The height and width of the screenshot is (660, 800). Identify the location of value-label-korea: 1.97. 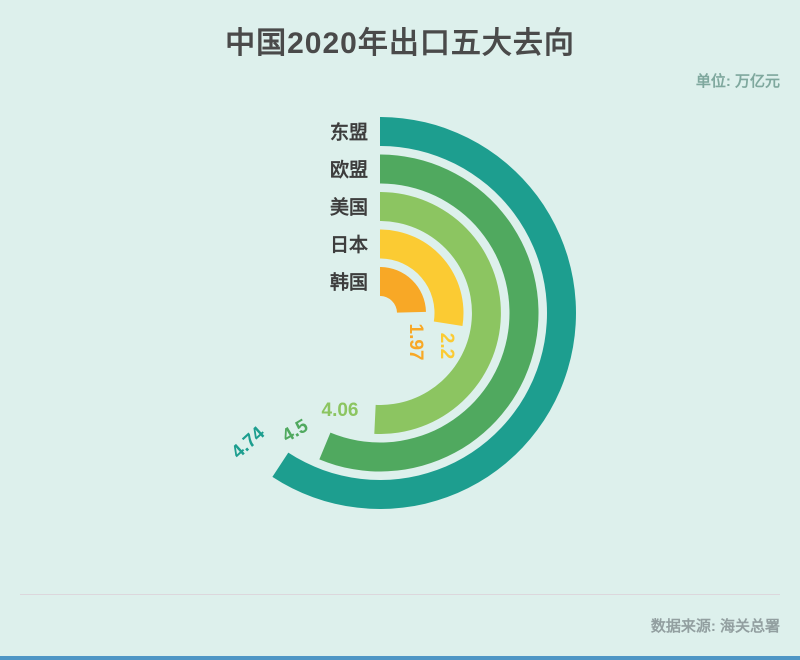
(415, 342).